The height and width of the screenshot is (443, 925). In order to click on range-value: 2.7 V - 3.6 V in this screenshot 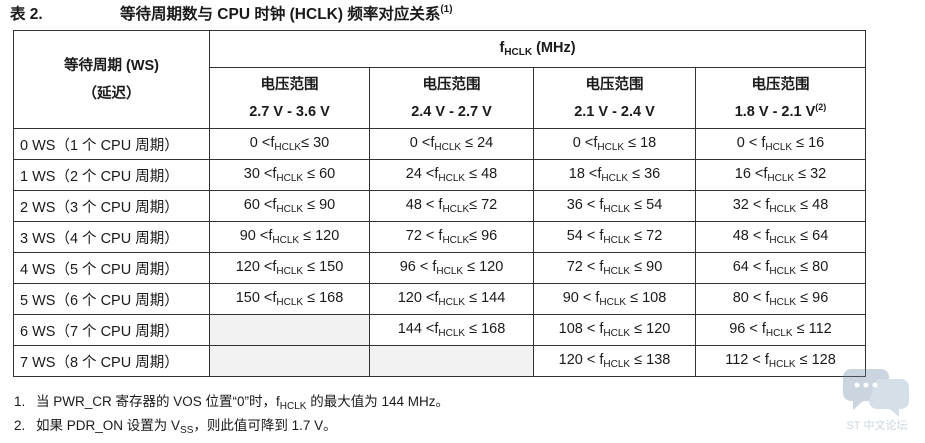, I will do `click(289, 111)`.